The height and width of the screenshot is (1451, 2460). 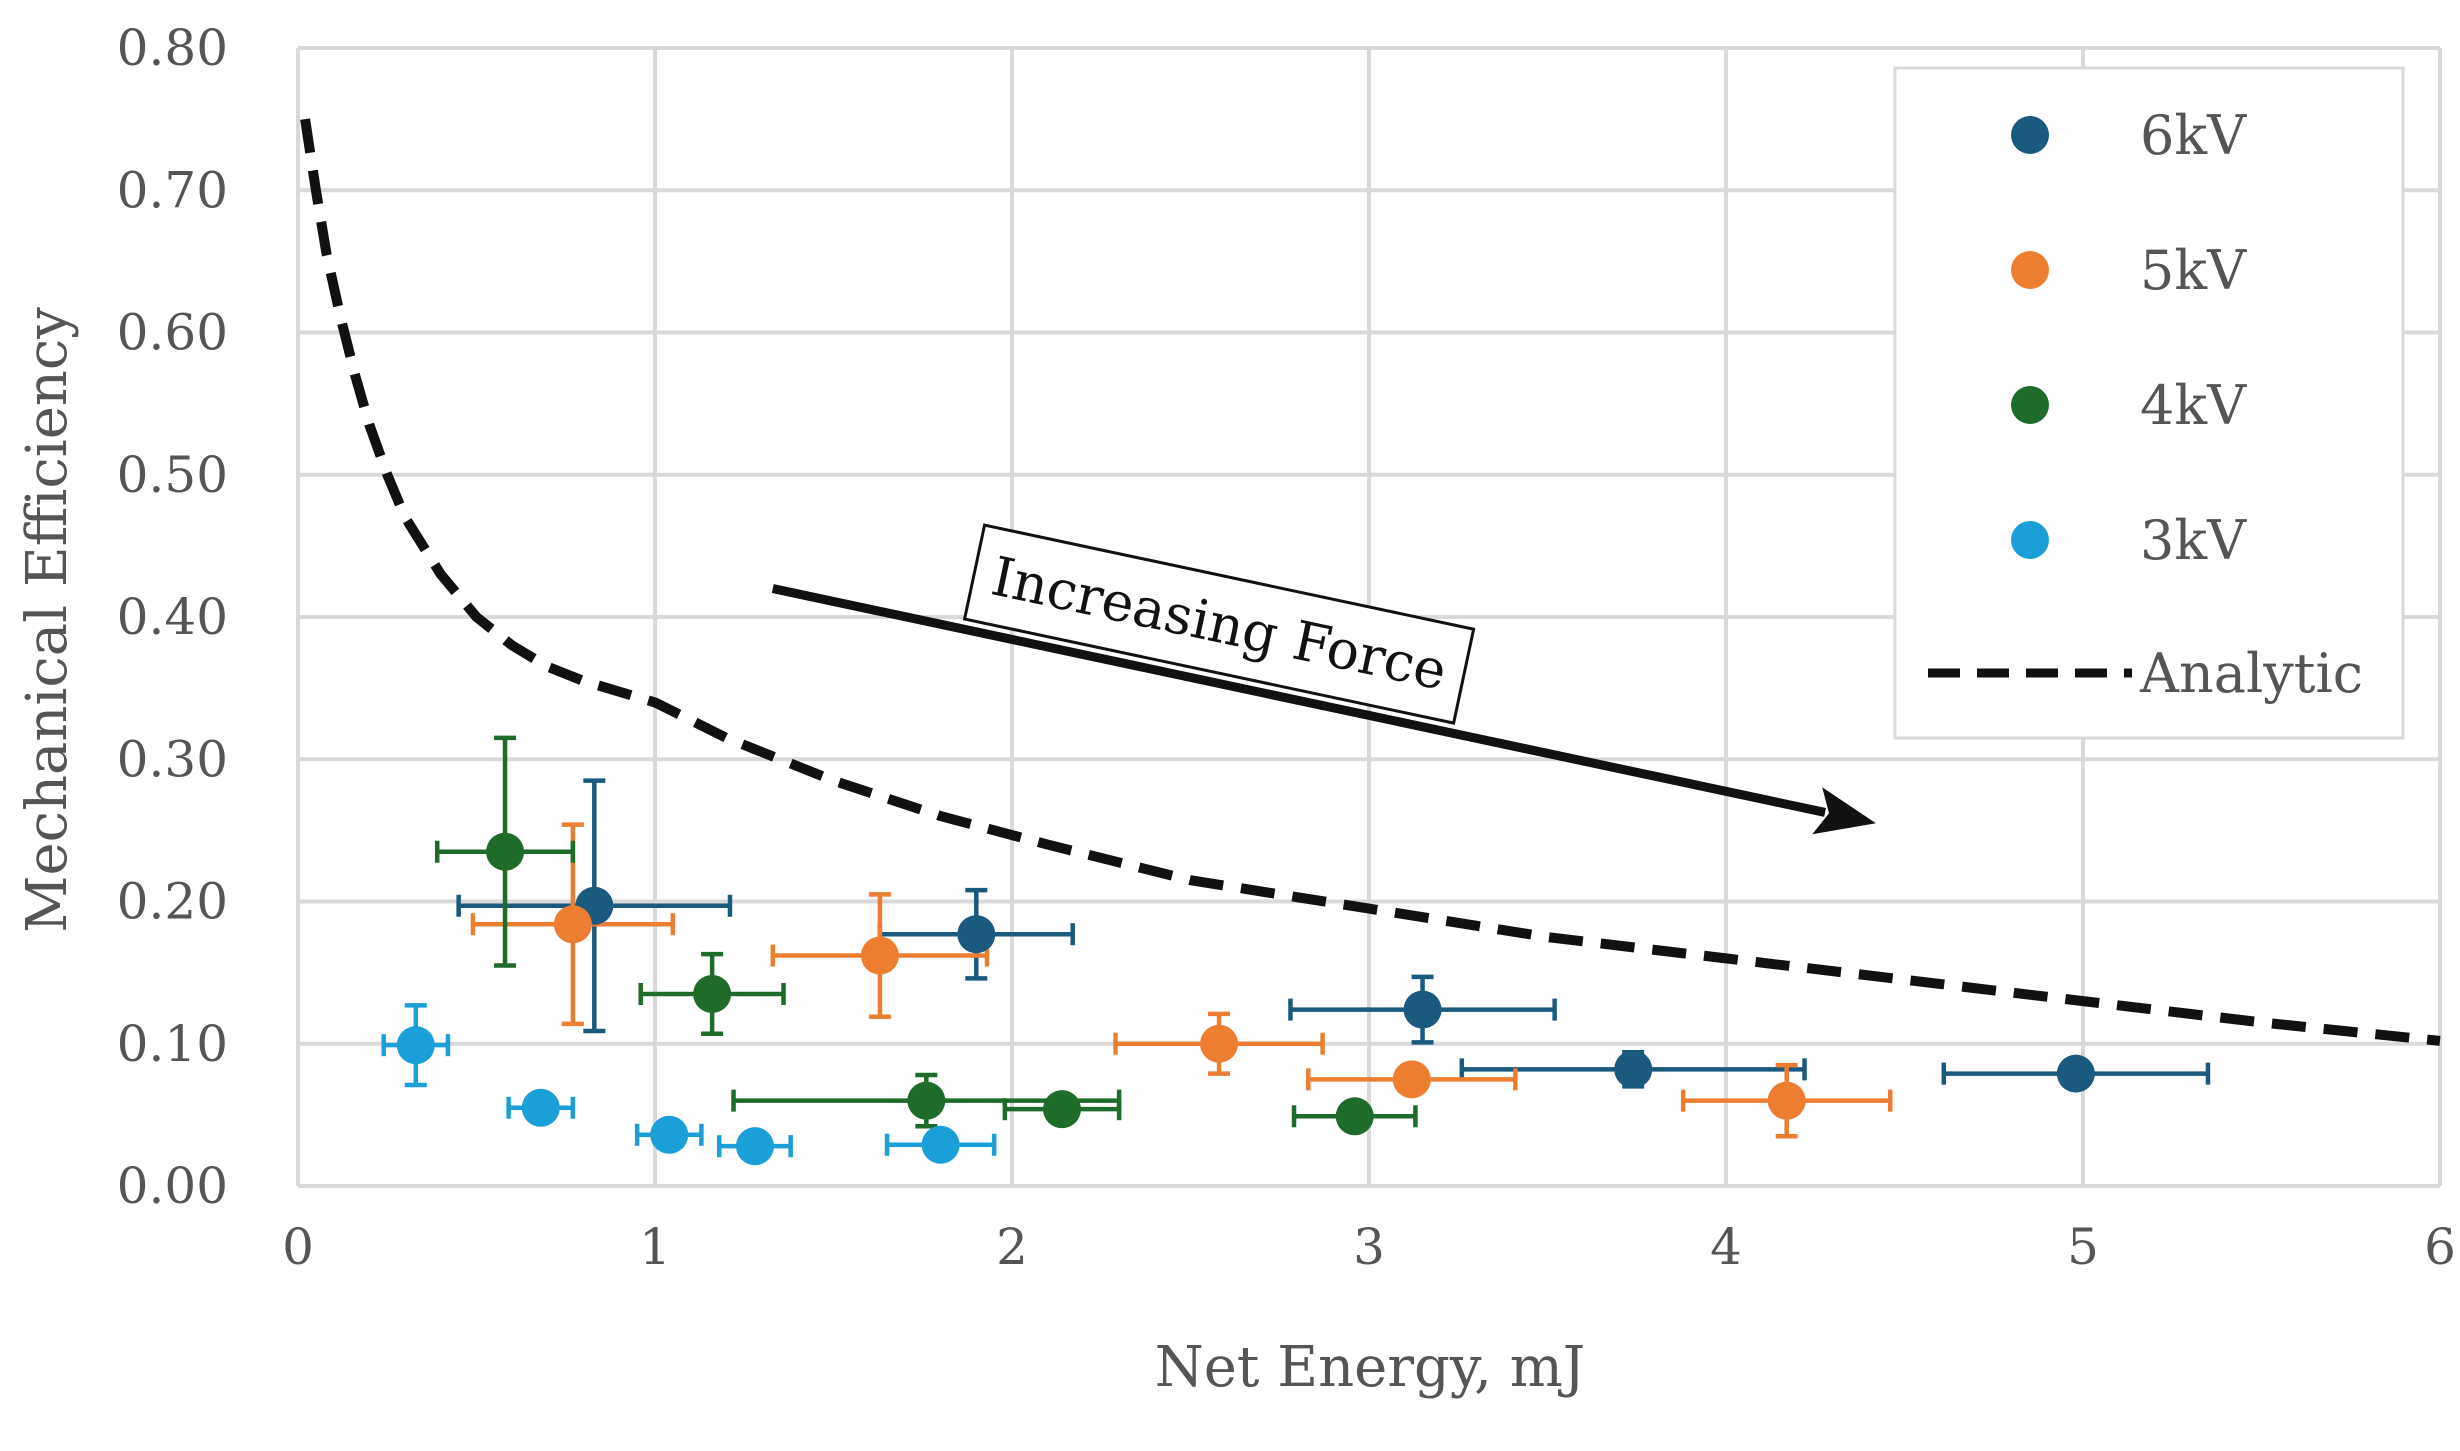 I want to click on y-axis-title: Mechanical Efficiency, so click(x=47, y=620).